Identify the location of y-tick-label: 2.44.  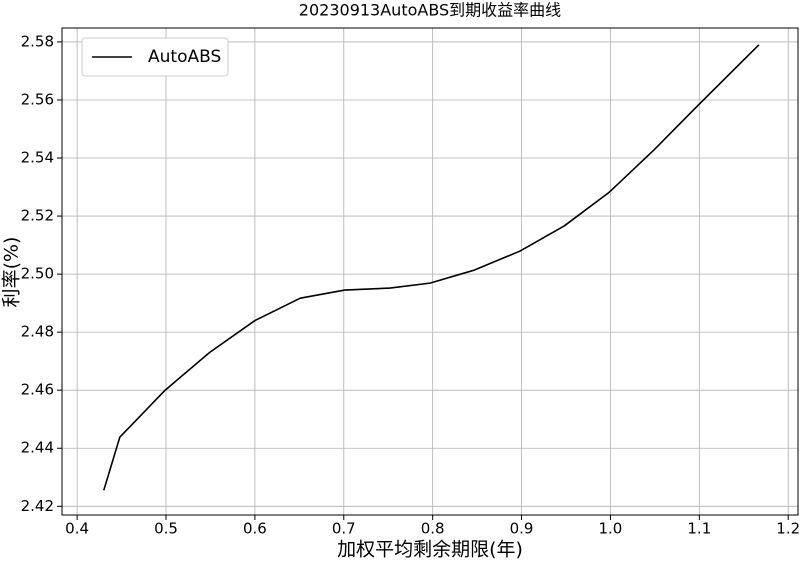
(37, 448).